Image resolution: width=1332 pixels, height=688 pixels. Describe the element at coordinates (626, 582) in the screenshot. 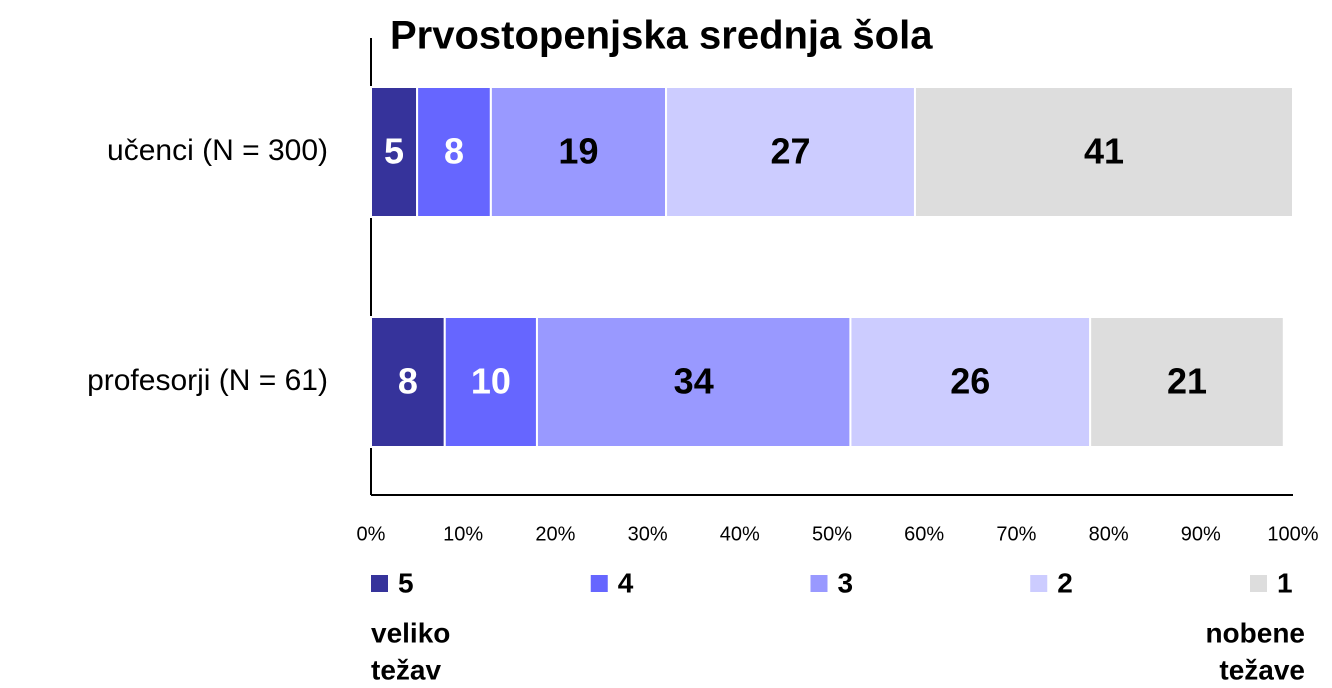

I see `legend-label: 4` at that location.